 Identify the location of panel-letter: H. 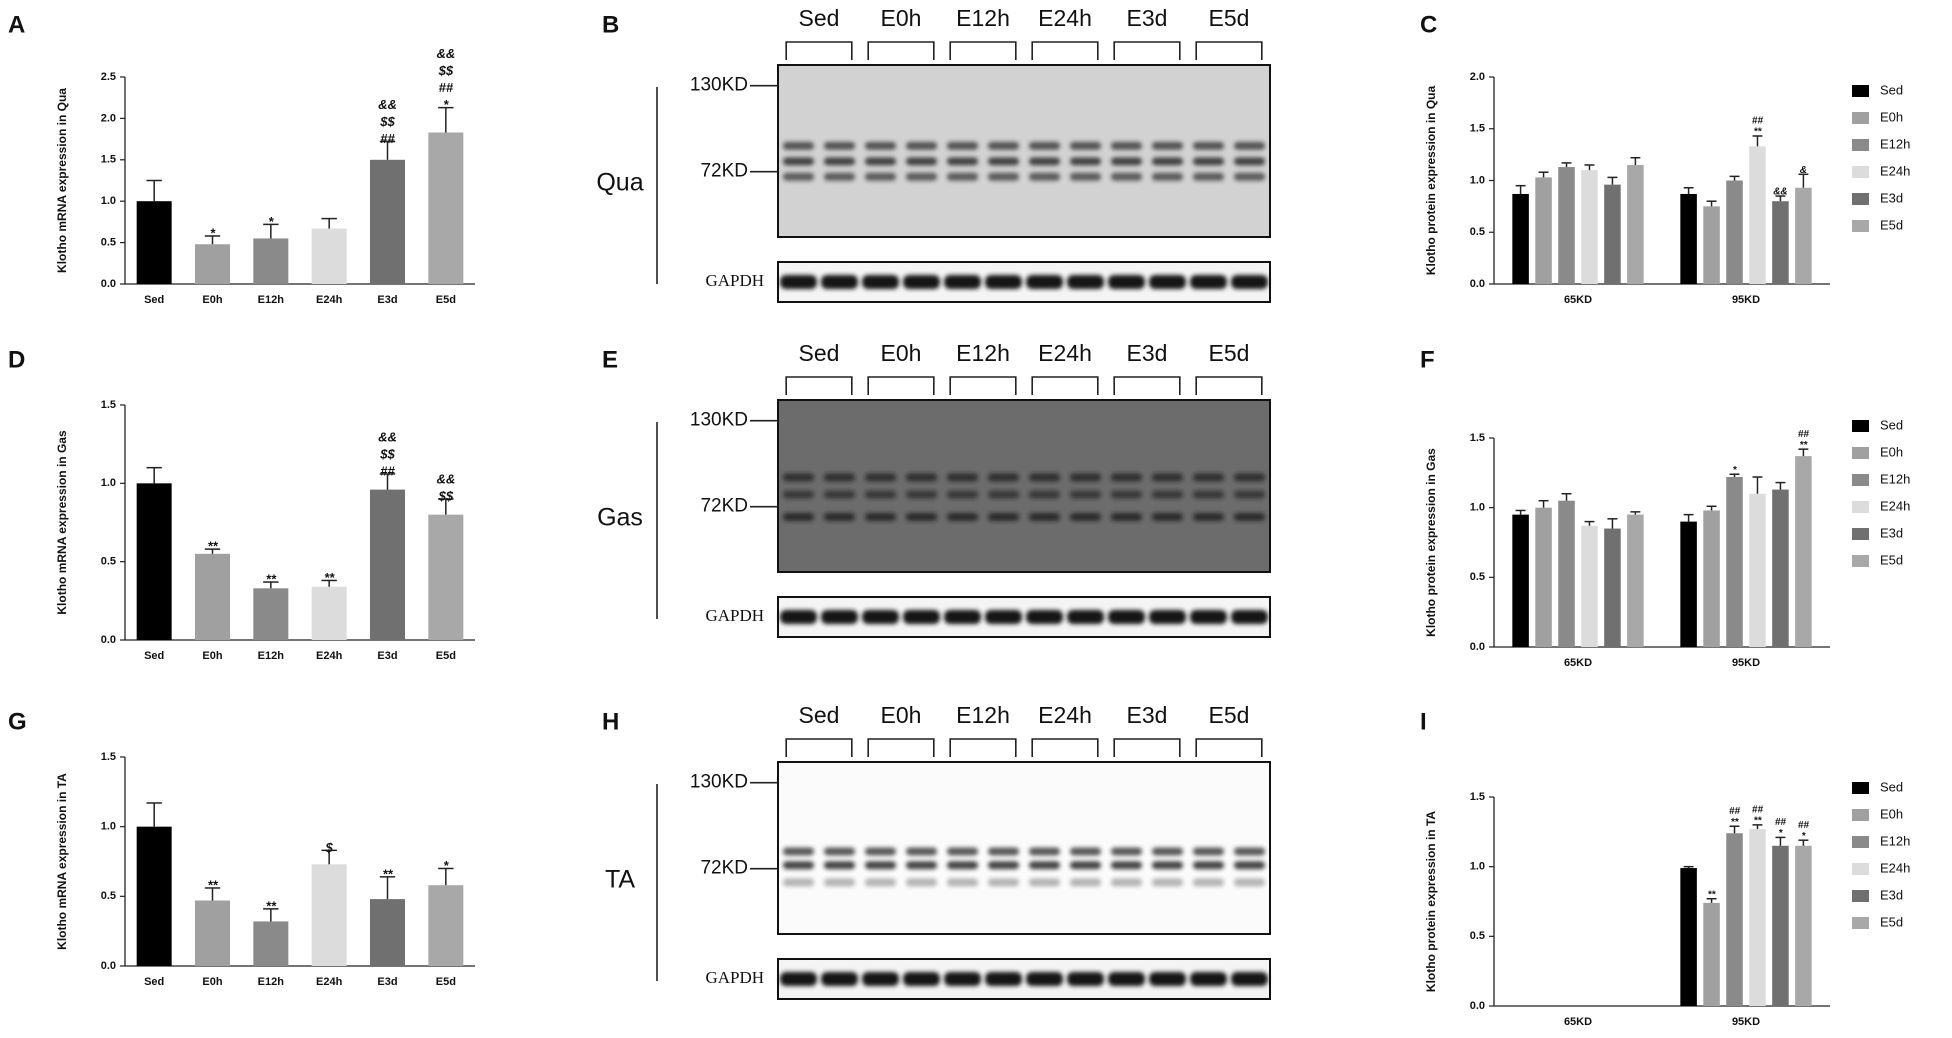
(610, 721).